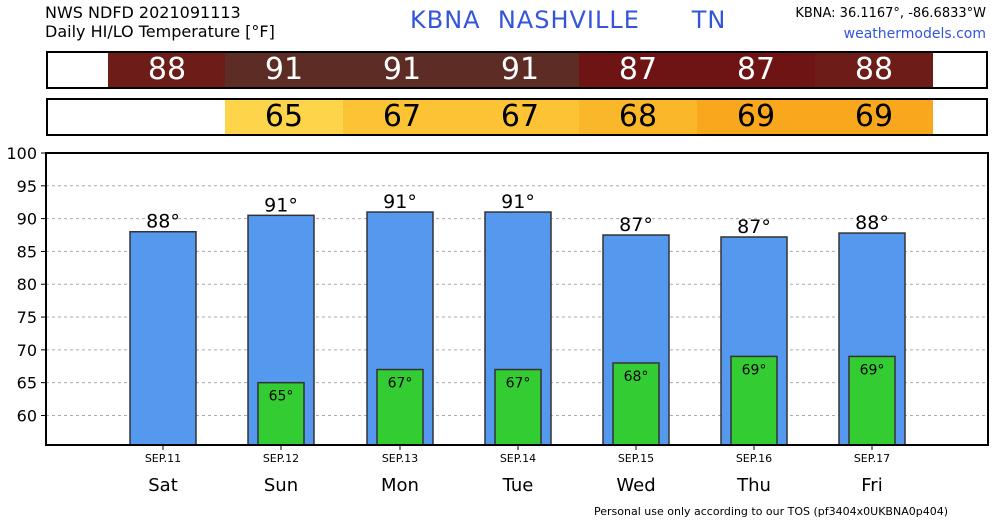 The image size is (1000, 520). What do you see at coordinates (871, 485) in the screenshot?
I see `day-label-fri: Fri` at bounding box center [871, 485].